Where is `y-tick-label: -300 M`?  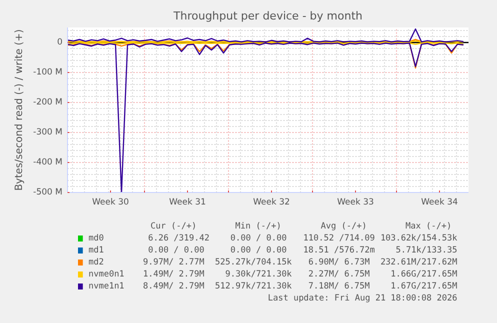
y-tick-label: -300 M is located at coordinates (47, 133).